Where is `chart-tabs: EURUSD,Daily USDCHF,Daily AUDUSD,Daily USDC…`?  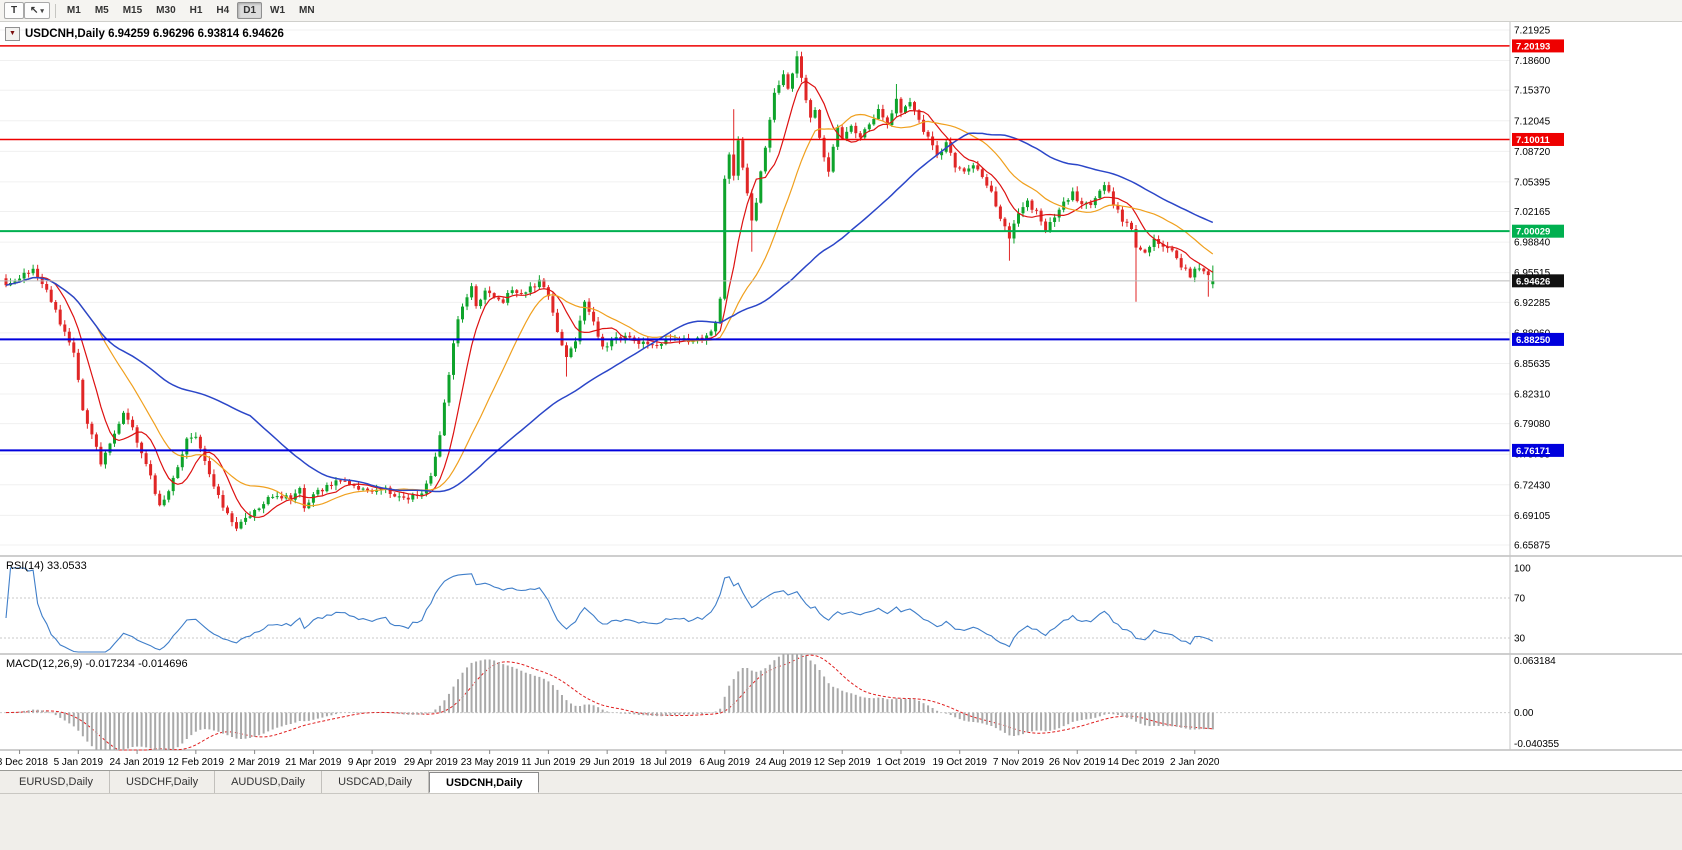
chart-tabs: EURUSD,Daily USDCHF,Daily AUDUSD,Daily USDC… is located at coordinates (841, 782).